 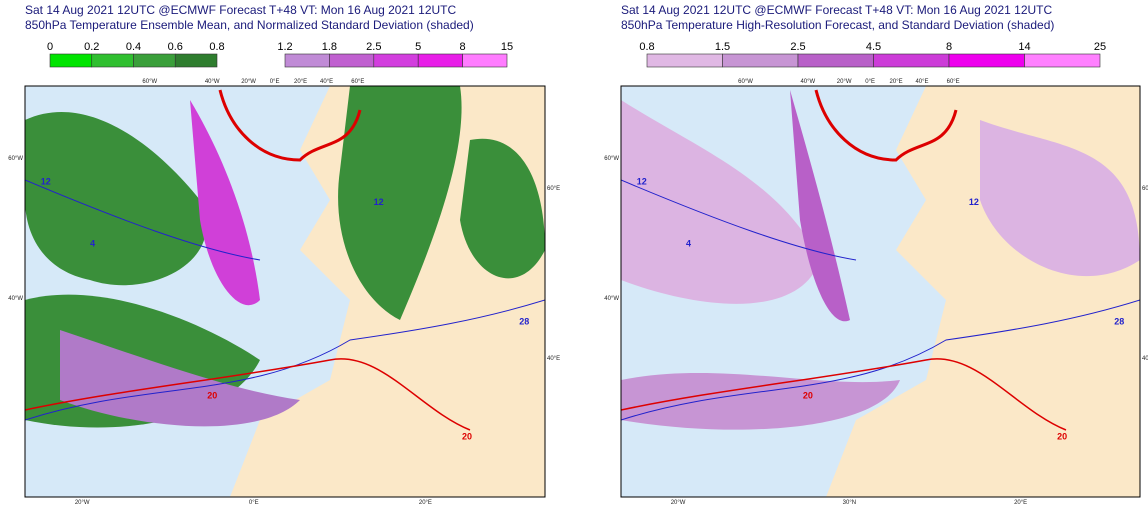 What do you see at coordinates (50, 47) in the screenshot?
I see `colorbar-label: 0` at bounding box center [50, 47].